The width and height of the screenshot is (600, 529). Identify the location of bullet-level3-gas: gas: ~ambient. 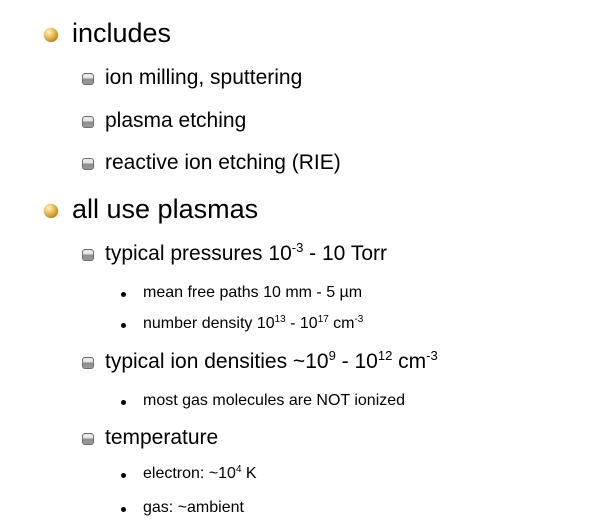
(182, 508).